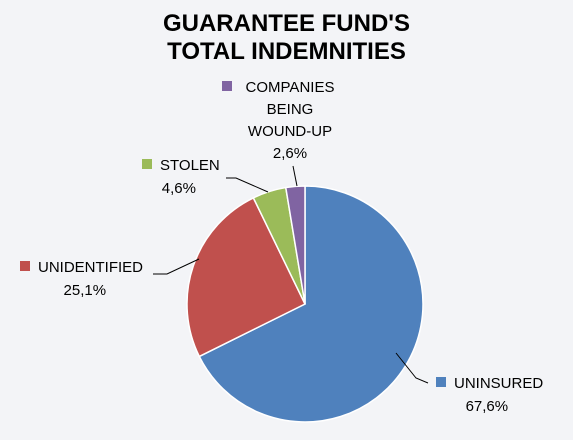  Describe the element at coordinates (176, 266) in the screenshot. I see `leader-line-unidentified` at that location.